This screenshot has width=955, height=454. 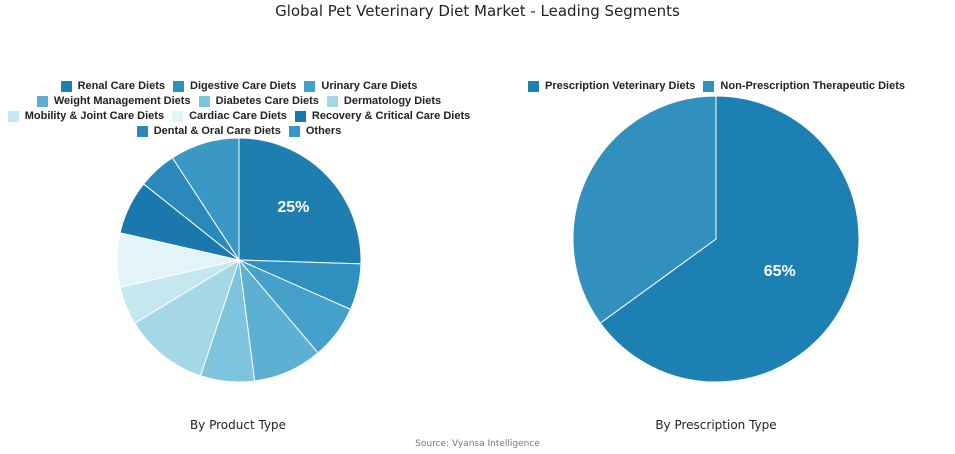 What do you see at coordinates (620, 86) in the screenshot?
I see `legend-label: Prescription Veterinary Diets` at bounding box center [620, 86].